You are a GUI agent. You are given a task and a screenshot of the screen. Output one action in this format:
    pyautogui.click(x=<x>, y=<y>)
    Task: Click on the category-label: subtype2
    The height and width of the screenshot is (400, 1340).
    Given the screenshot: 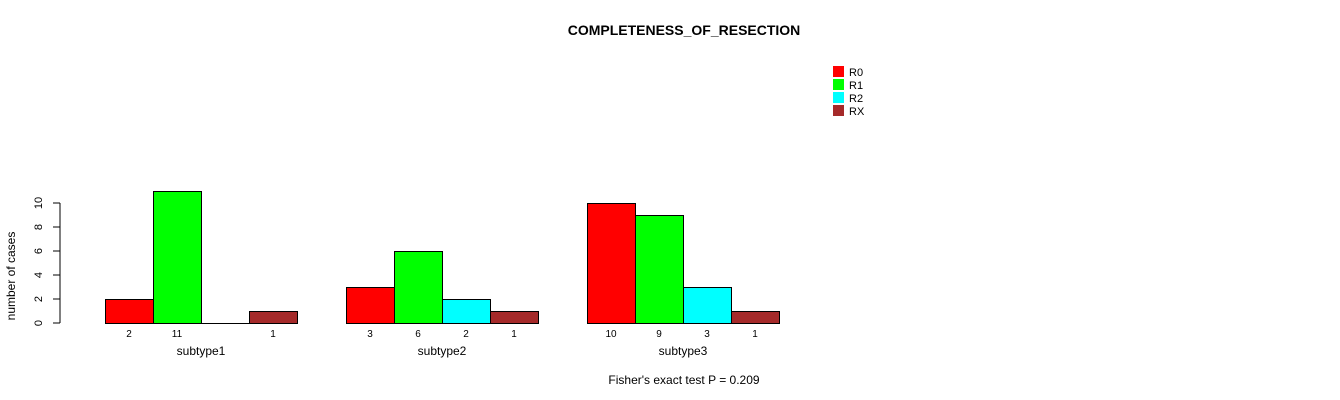 What is the action you would take?
    pyautogui.click(x=442, y=351)
    